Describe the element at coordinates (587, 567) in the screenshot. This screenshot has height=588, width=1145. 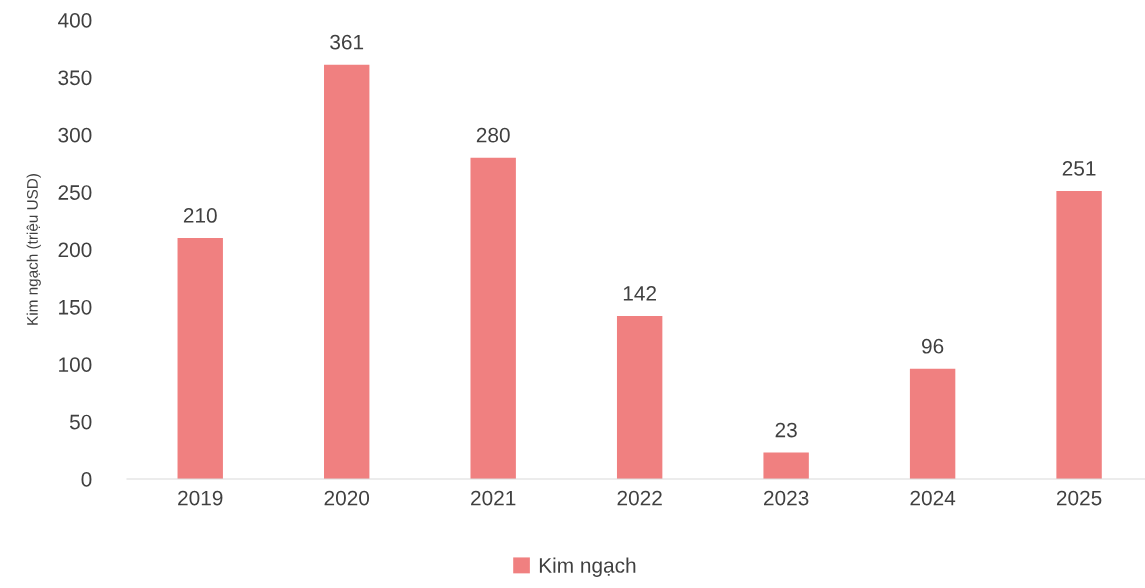
I see `legend-label: Kim ngạch` at that location.